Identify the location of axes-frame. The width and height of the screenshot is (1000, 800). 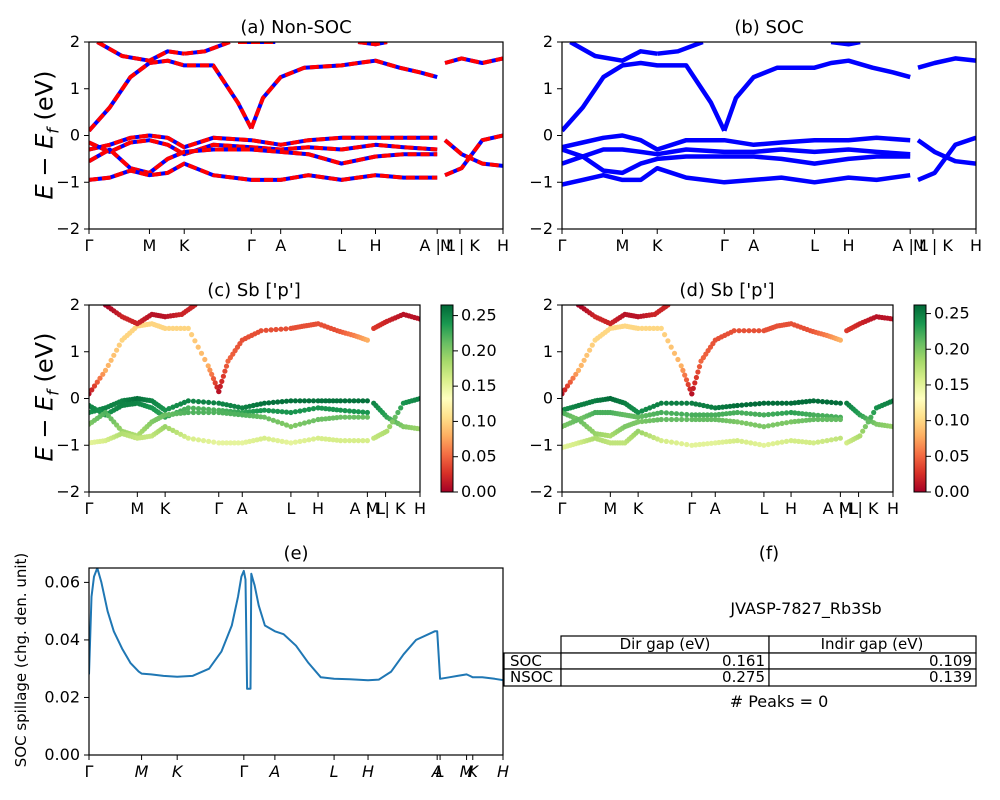
(727, 398).